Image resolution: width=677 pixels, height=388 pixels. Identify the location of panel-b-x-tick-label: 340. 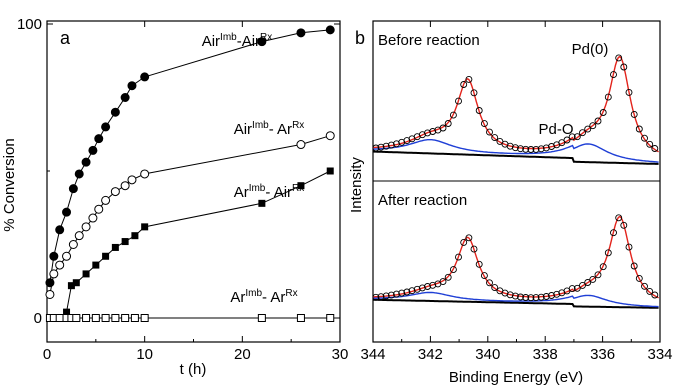
(487, 354).